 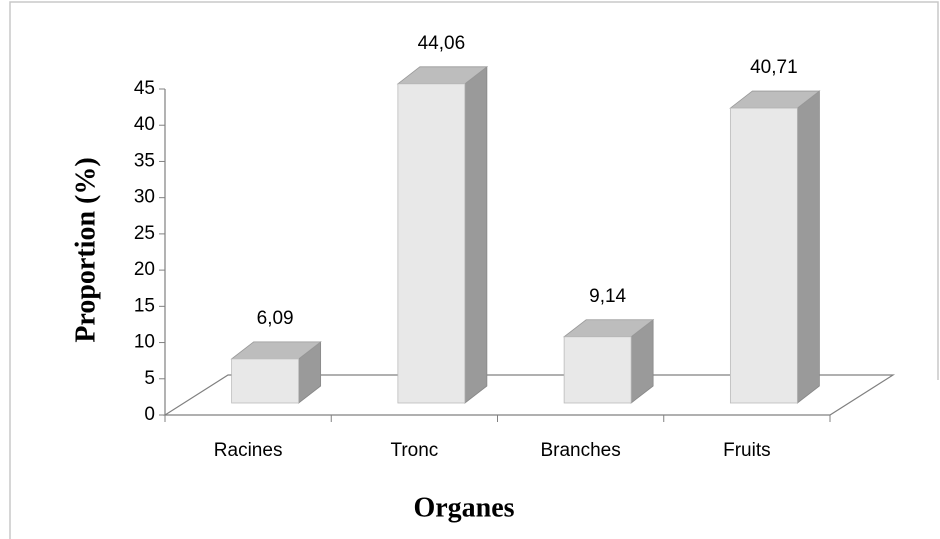 I want to click on y-tick-label: 35, so click(x=144, y=160).